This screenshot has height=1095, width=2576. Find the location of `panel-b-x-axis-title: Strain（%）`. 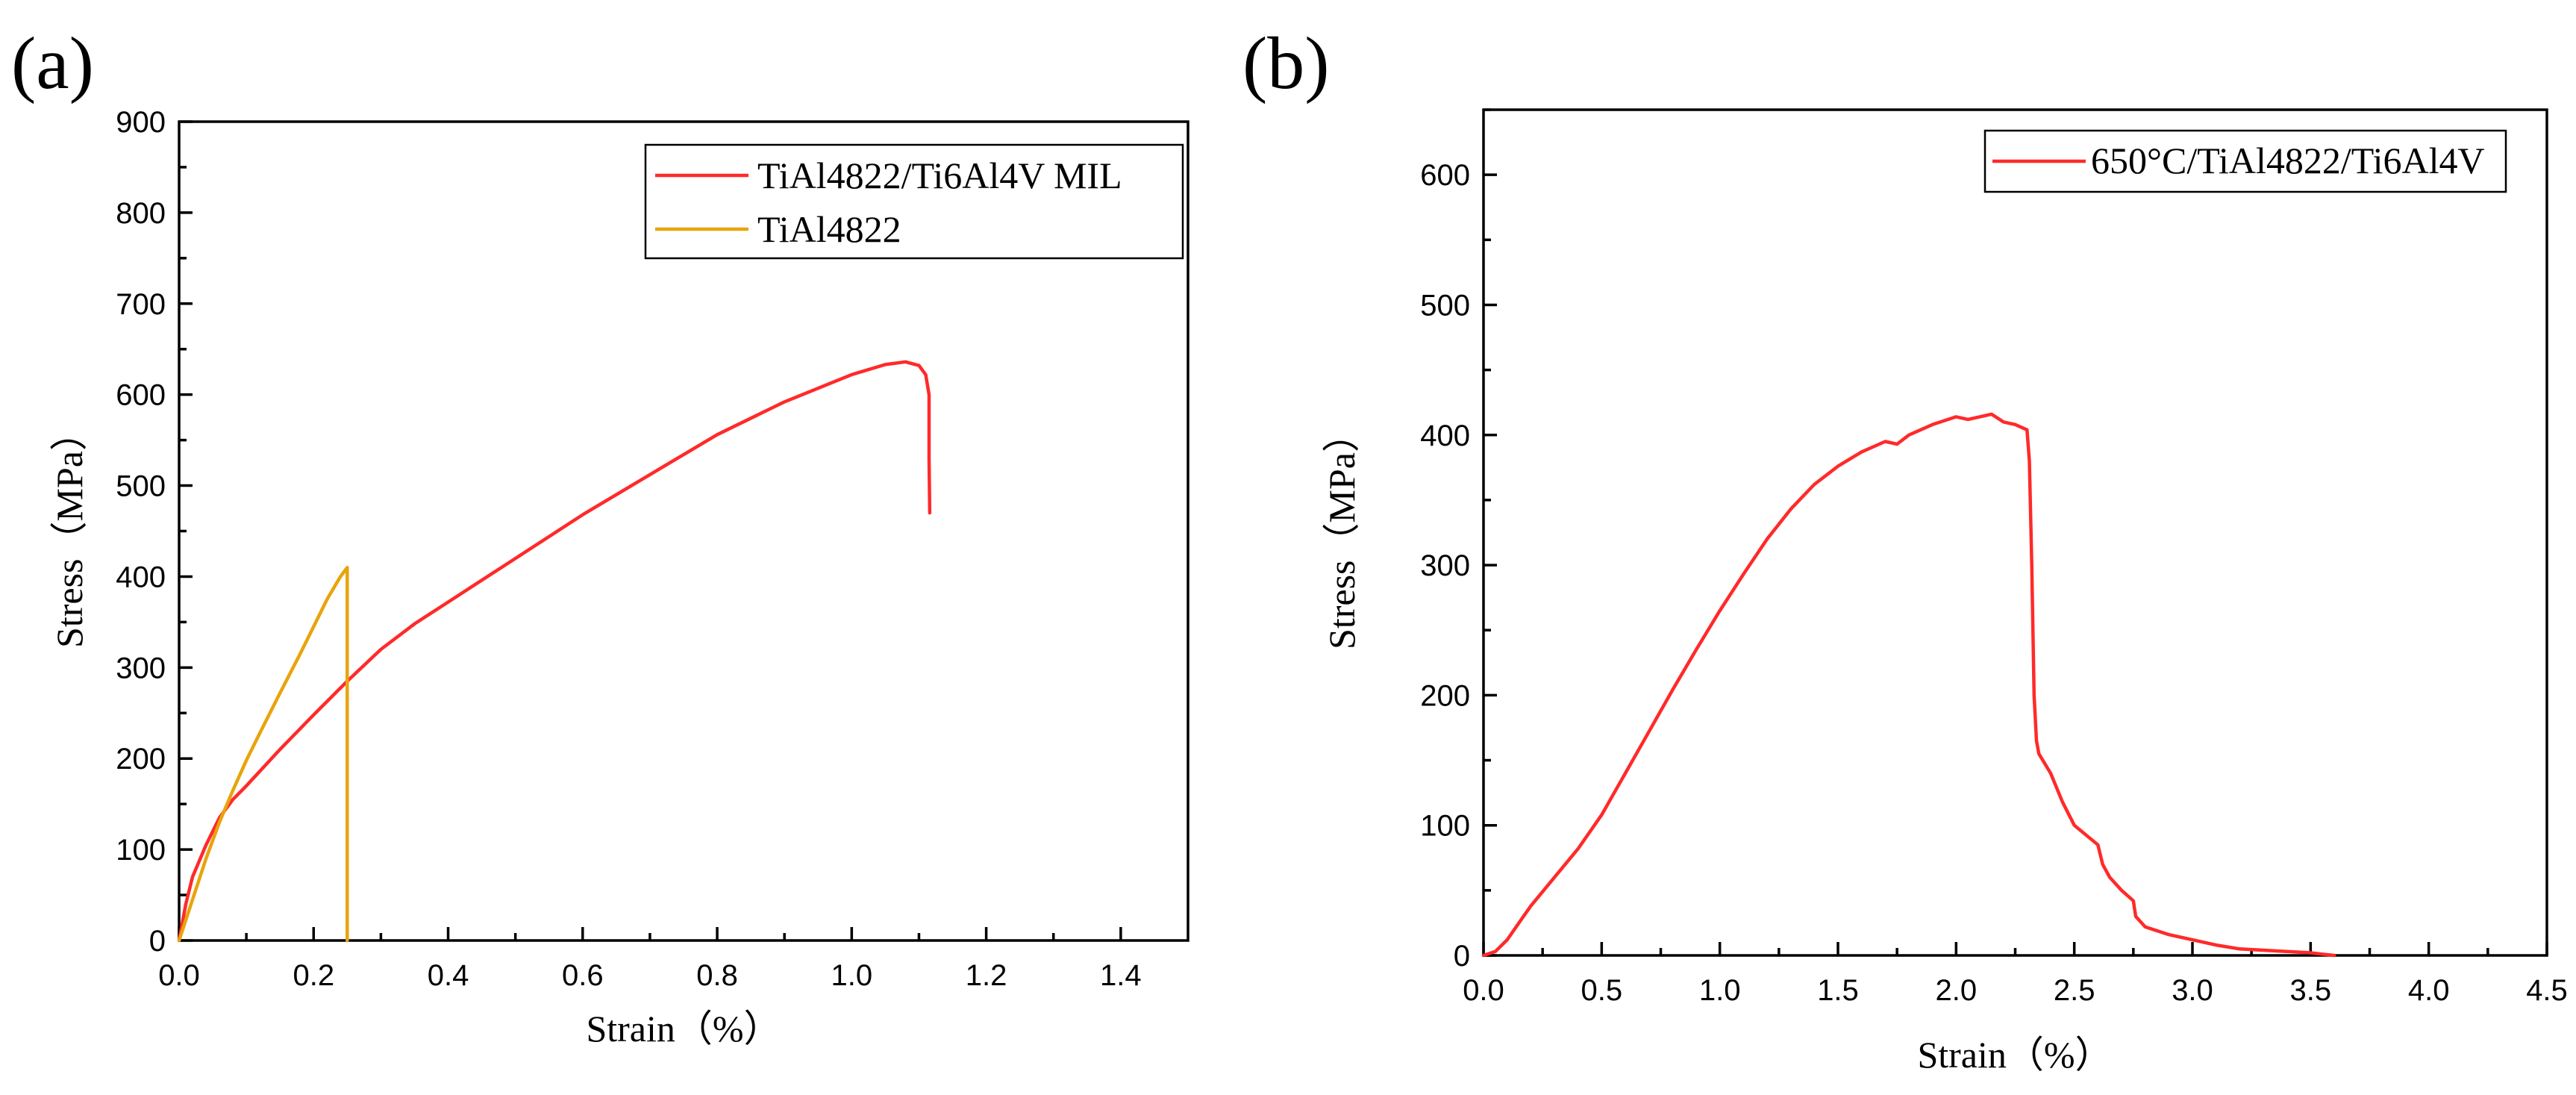

panel-b-x-axis-title: Strain（%） is located at coordinates (2014, 1055).